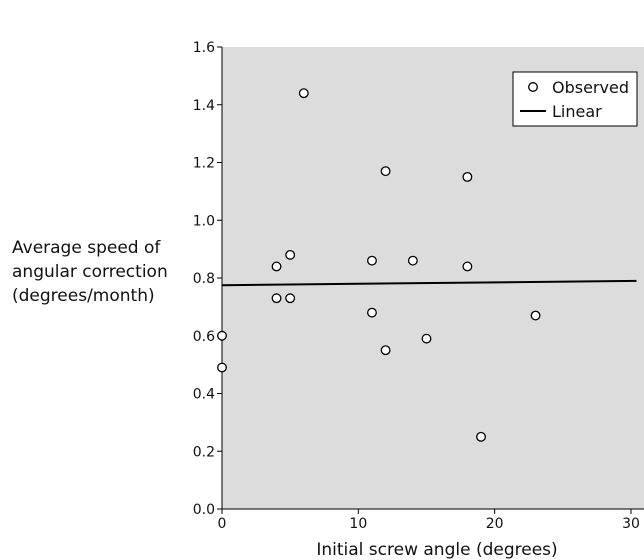 The image size is (644, 560). Describe the element at coordinates (577, 111) in the screenshot. I see `legend-linear-label: Linear` at that location.